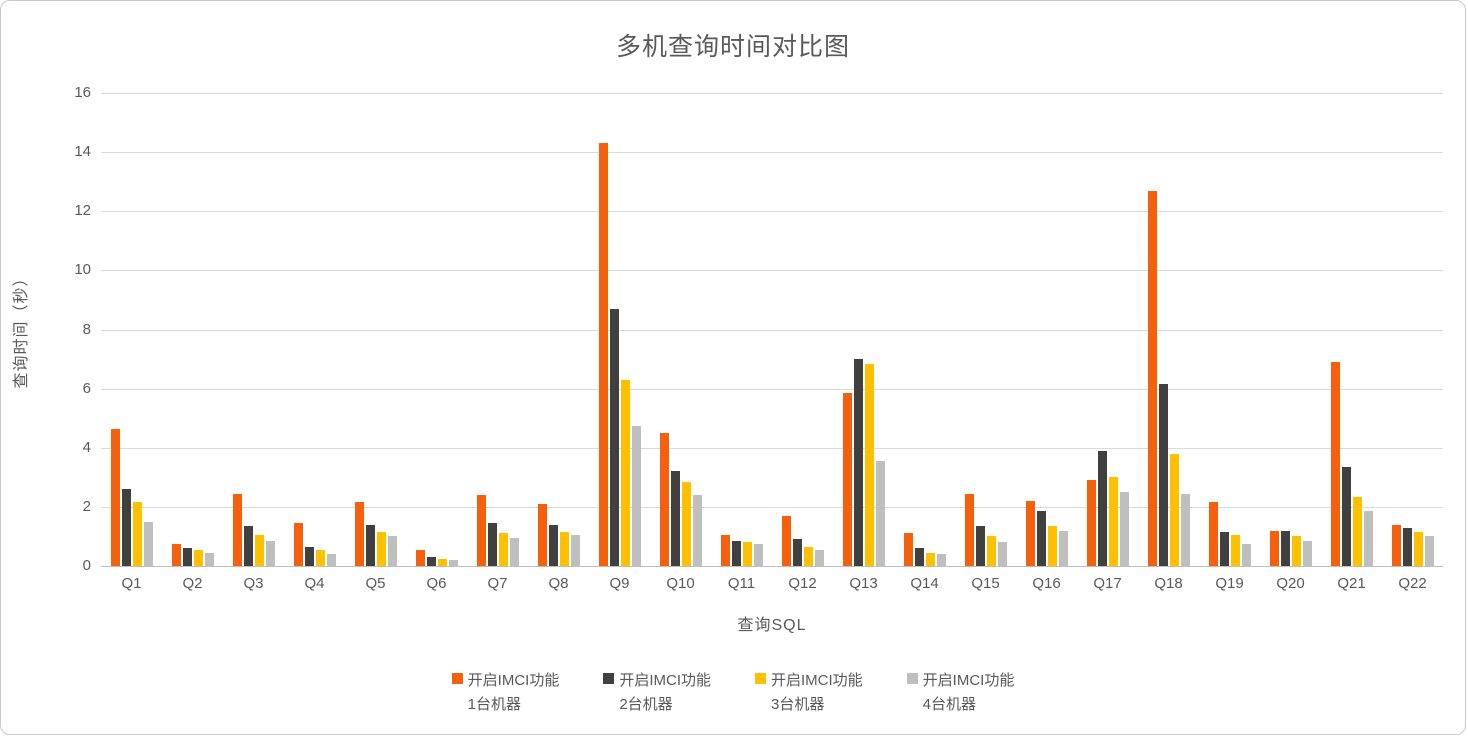 The image size is (1468, 737). I want to click on y-tick-label: 2, so click(86, 506).